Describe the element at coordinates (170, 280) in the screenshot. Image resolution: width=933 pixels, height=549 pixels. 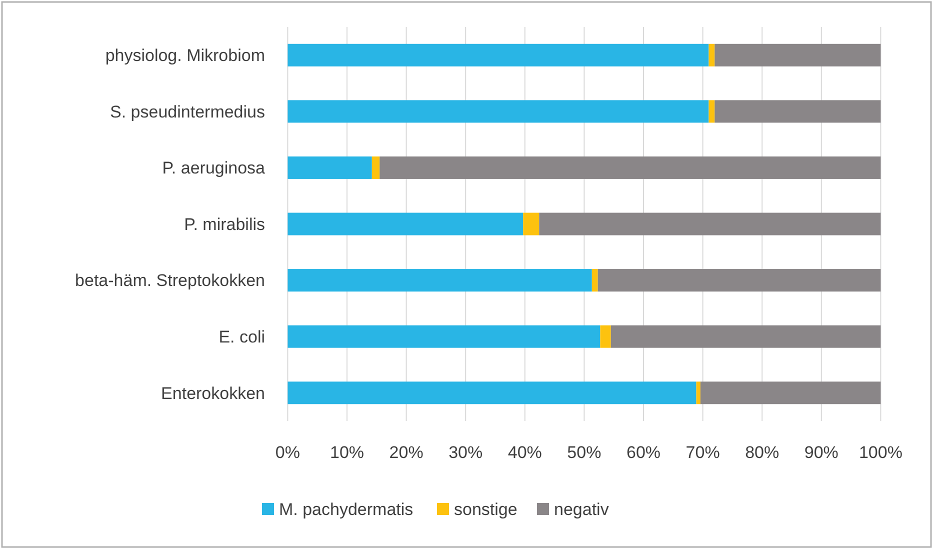
I see `y-tick-label: beta-häm. Streptokokken` at that location.